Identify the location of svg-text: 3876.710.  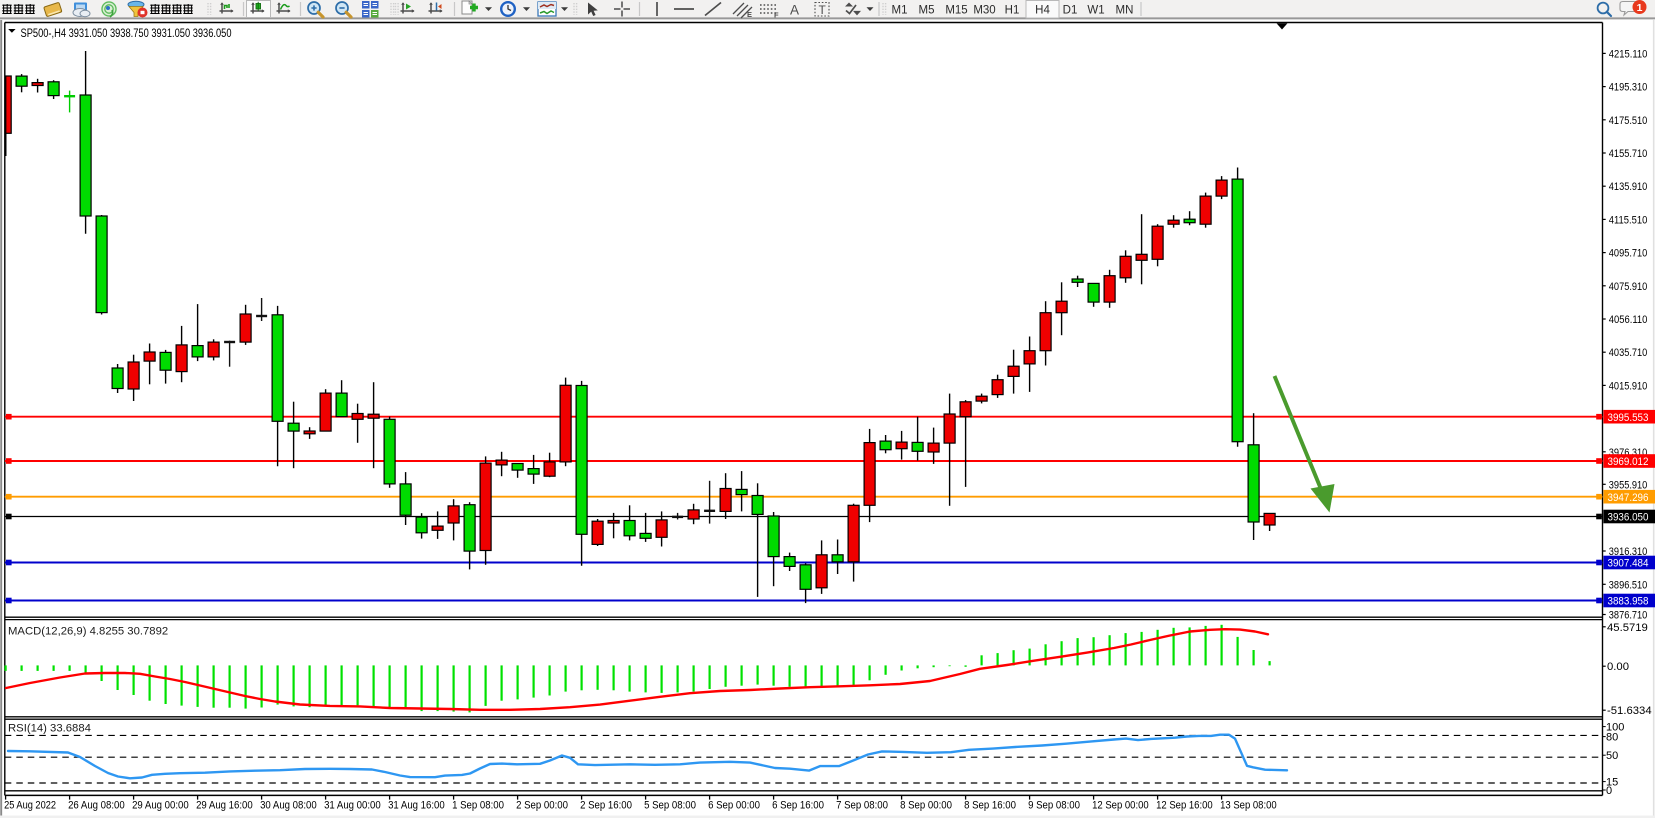
(1628, 616).